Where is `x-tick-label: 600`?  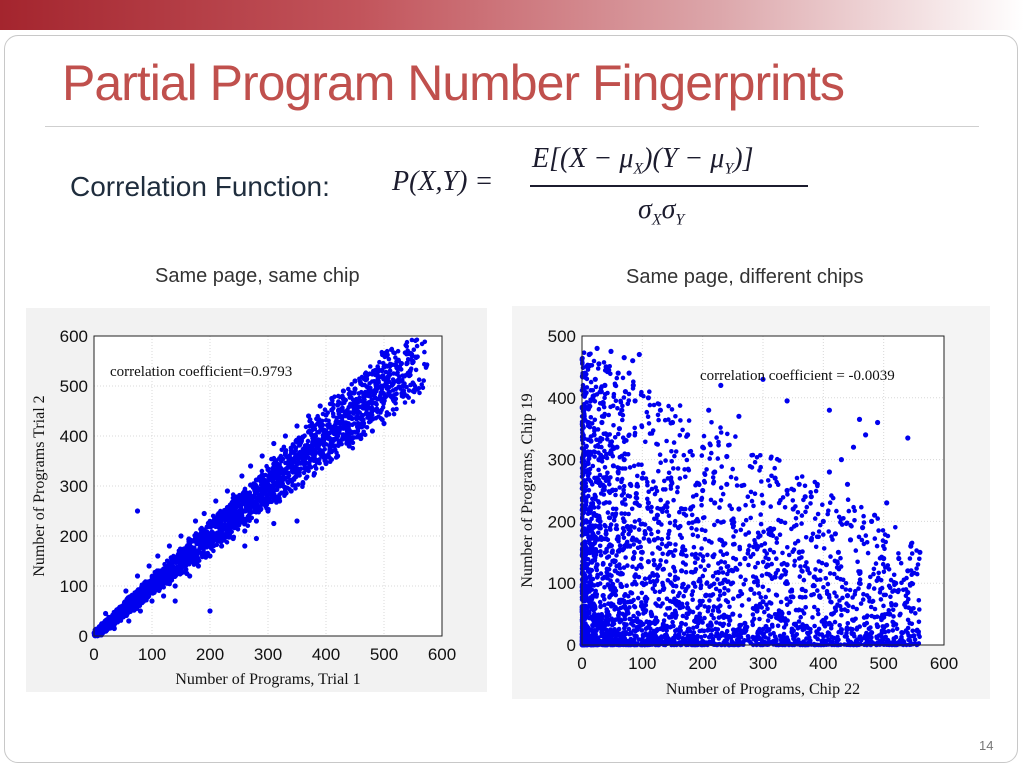 x-tick-label: 600 is located at coordinates (442, 654).